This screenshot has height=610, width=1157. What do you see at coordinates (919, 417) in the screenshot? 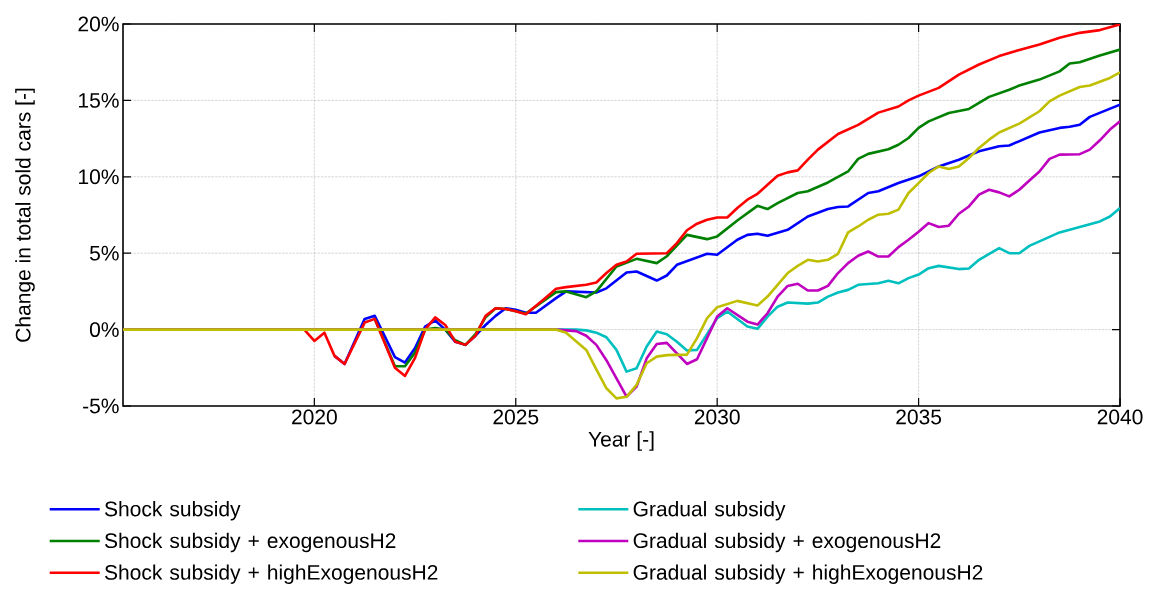
I see `x-tick-label: 2035` at bounding box center [919, 417].